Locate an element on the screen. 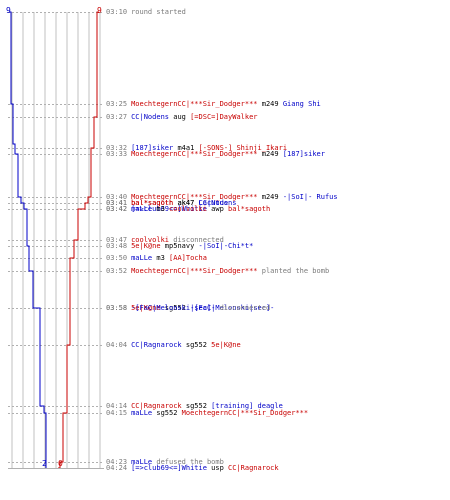 The image size is (450, 500). event-row: 03:47 coolvolki disconnected is located at coordinates (165, 240).